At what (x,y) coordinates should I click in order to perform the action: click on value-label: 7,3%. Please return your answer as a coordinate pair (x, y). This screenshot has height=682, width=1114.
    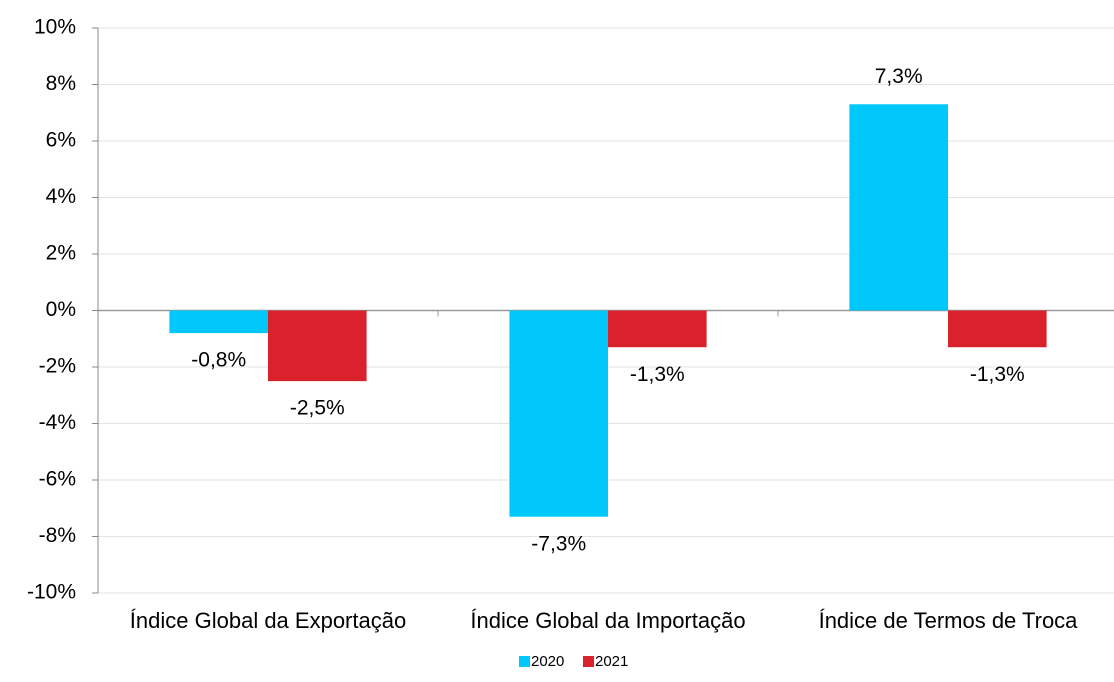
    Looking at the image, I should click on (899, 76).